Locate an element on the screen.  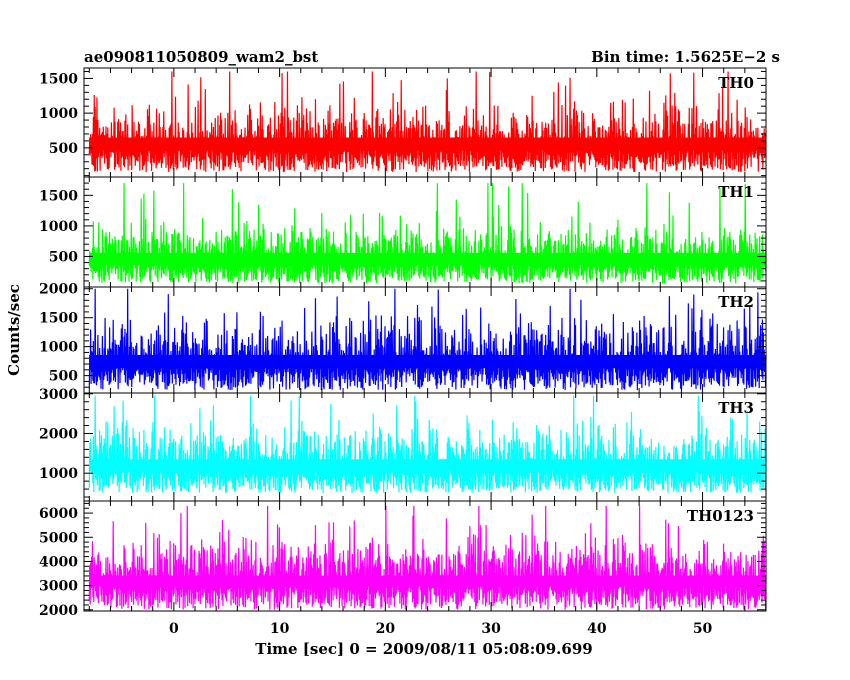
bin-time-label: Bin time: 1.5625E−2 s is located at coordinates (685, 57).